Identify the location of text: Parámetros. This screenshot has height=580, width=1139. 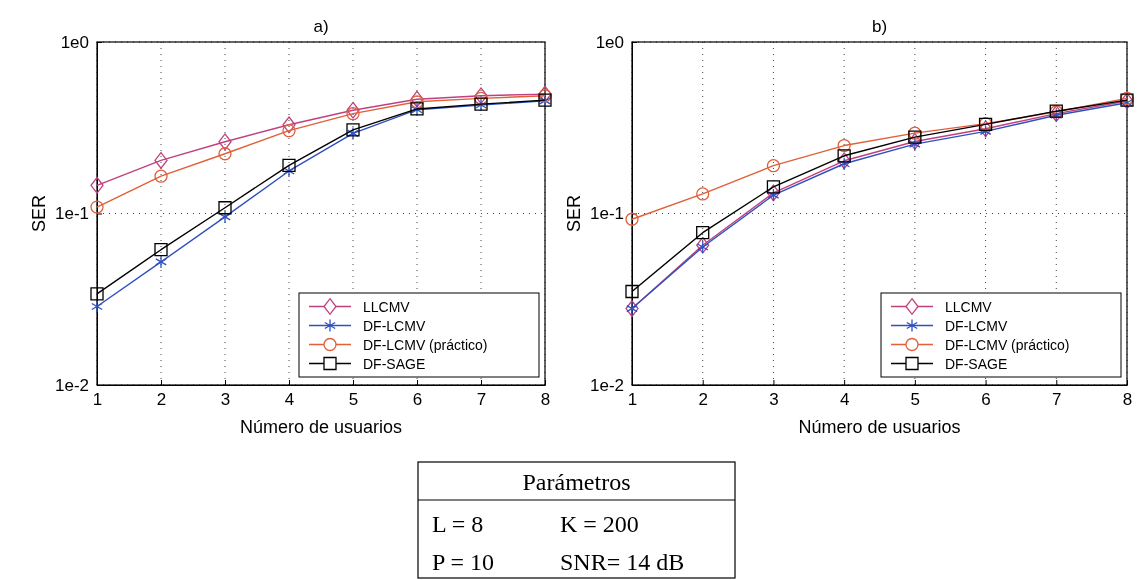
(576, 482).